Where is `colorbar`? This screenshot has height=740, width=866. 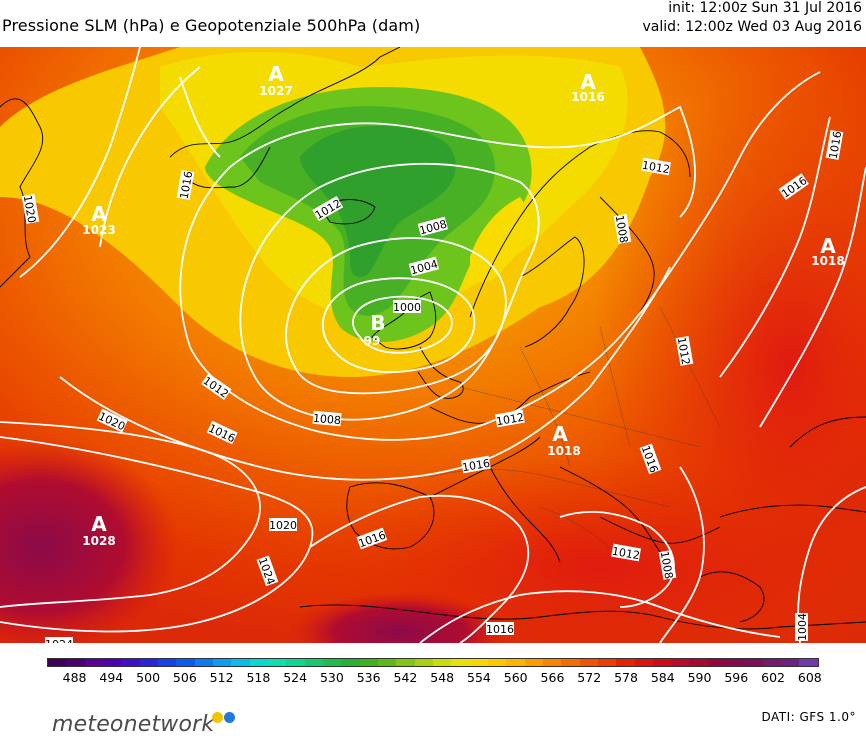
colorbar is located at coordinates (433, 662).